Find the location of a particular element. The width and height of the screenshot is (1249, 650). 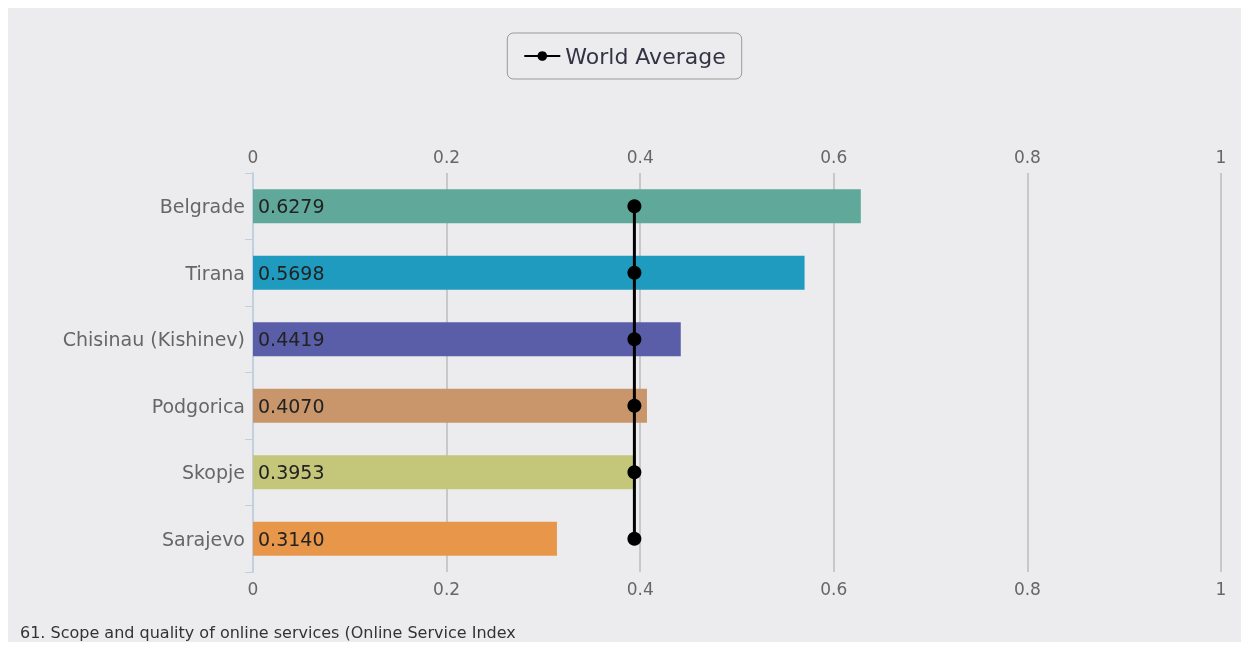

y-tick-label: Chisinau (Kishinev) is located at coordinates (153, 339).